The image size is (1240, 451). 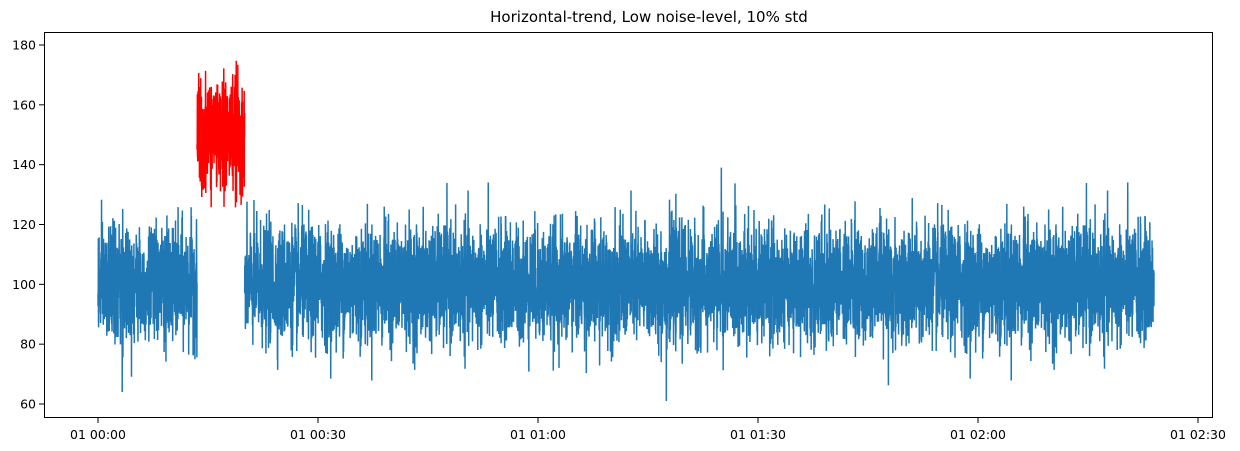 I want to click on y-tick-label: 80, so click(x=28, y=344).